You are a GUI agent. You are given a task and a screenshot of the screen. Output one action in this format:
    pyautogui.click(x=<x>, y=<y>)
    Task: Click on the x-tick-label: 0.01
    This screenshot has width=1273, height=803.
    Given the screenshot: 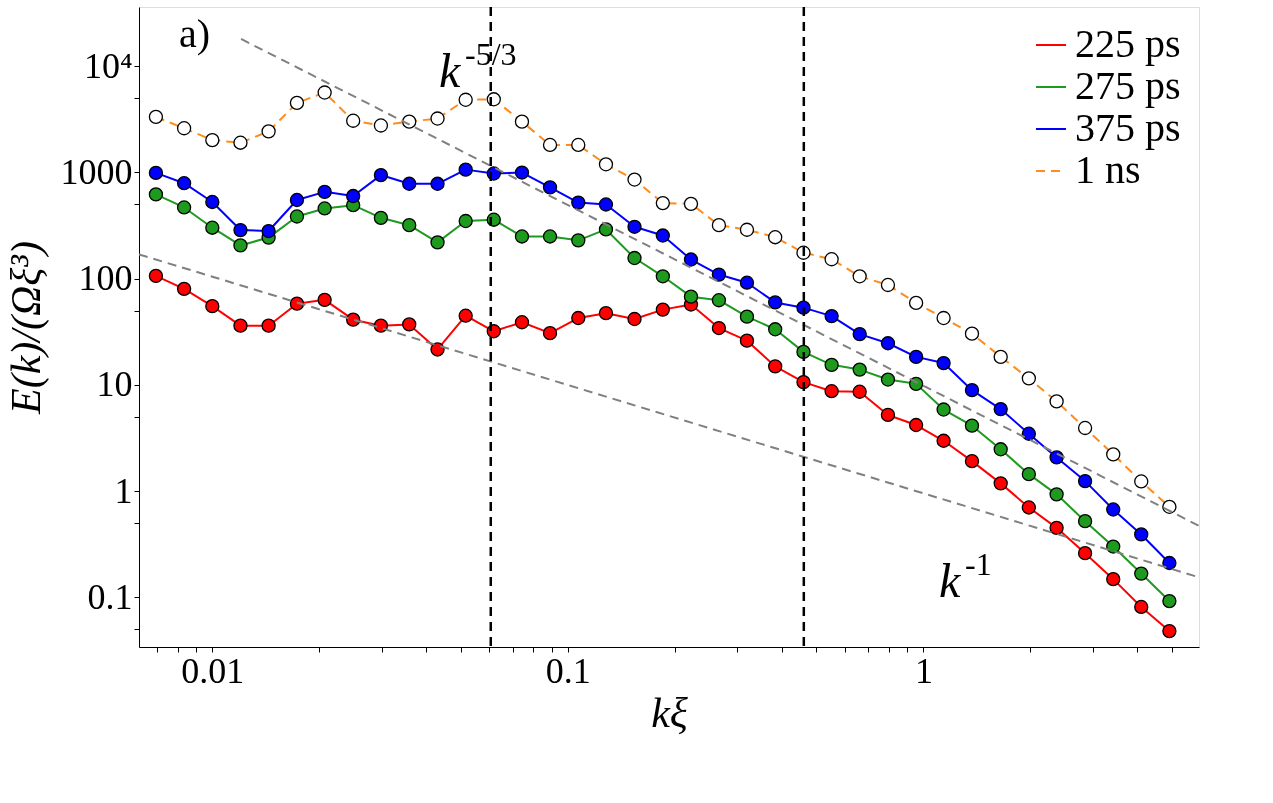 What is the action you would take?
    pyautogui.click(x=213, y=670)
    